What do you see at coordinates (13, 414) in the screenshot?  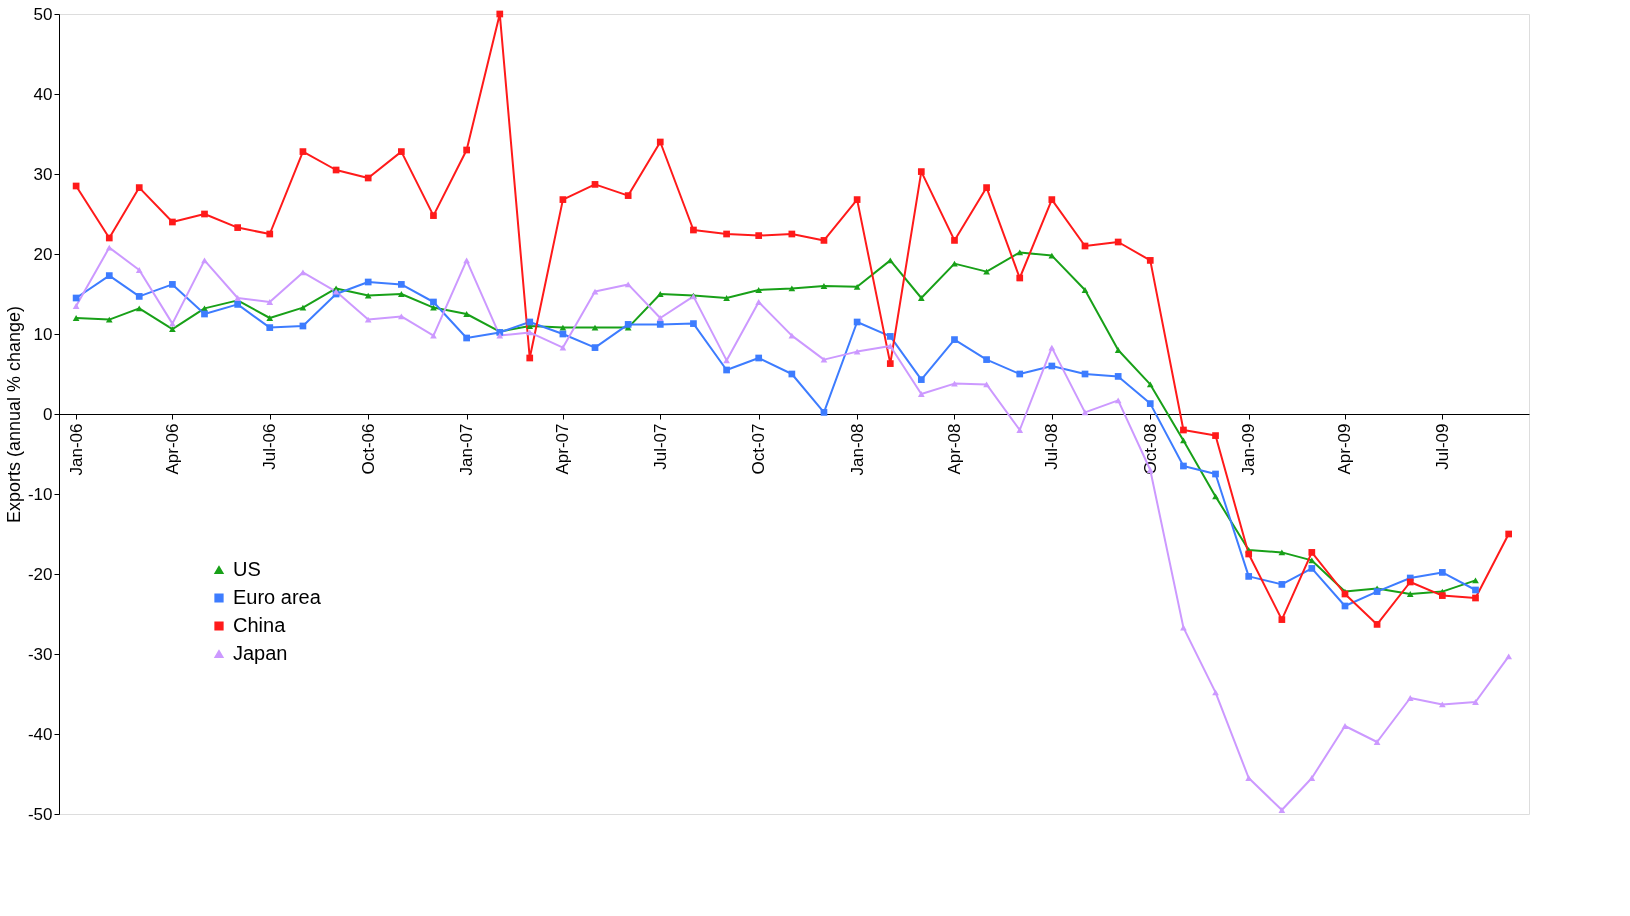 I see `y-axis-title: Exports (annual % change)` at bounding box center [13, 414].